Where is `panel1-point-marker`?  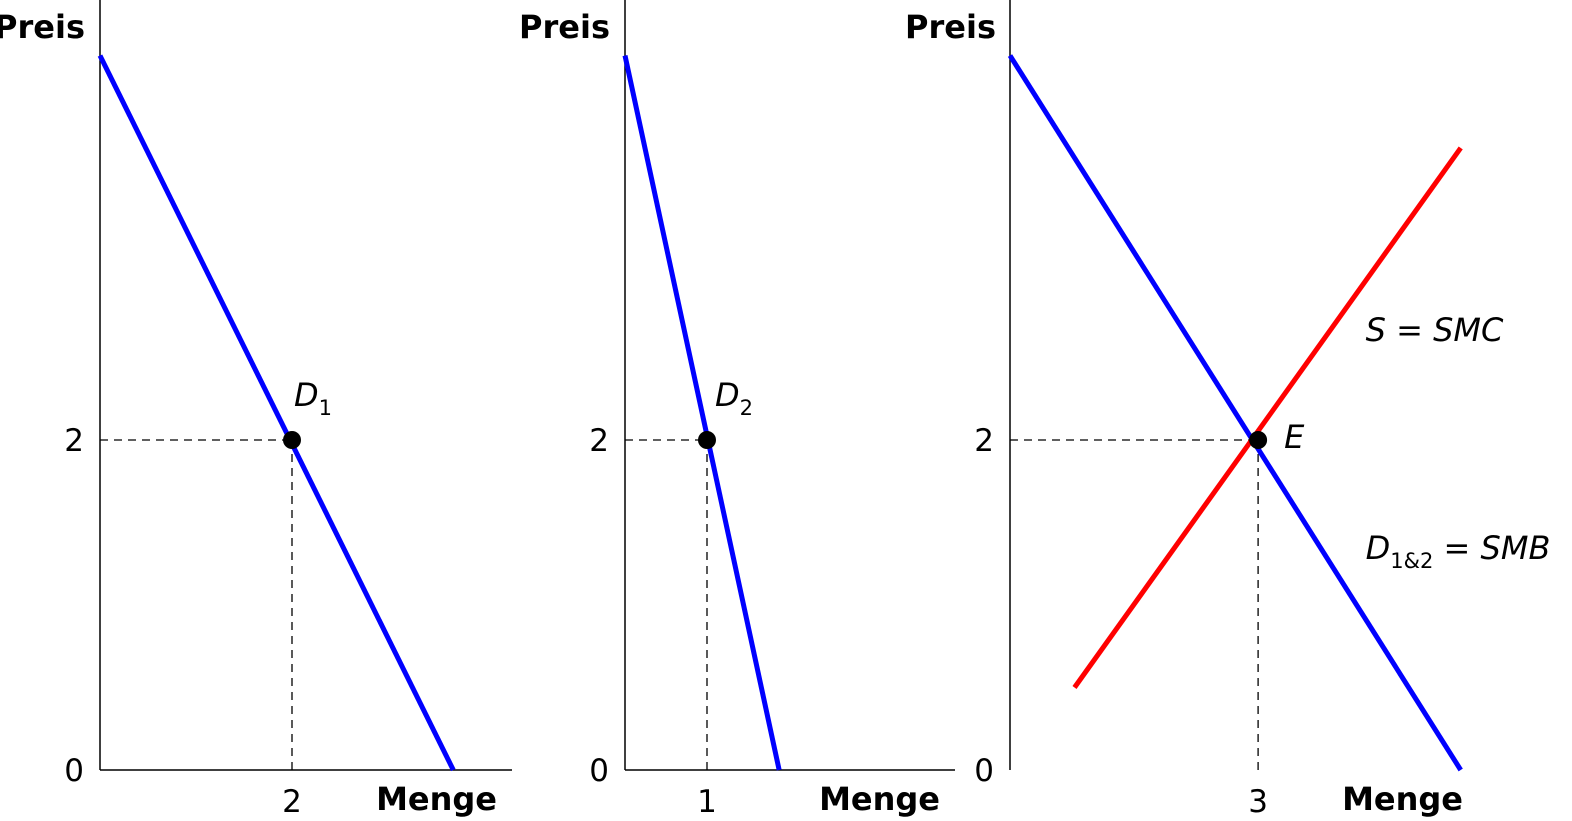
panel1-point-marker is located at coordinates (292, 440).